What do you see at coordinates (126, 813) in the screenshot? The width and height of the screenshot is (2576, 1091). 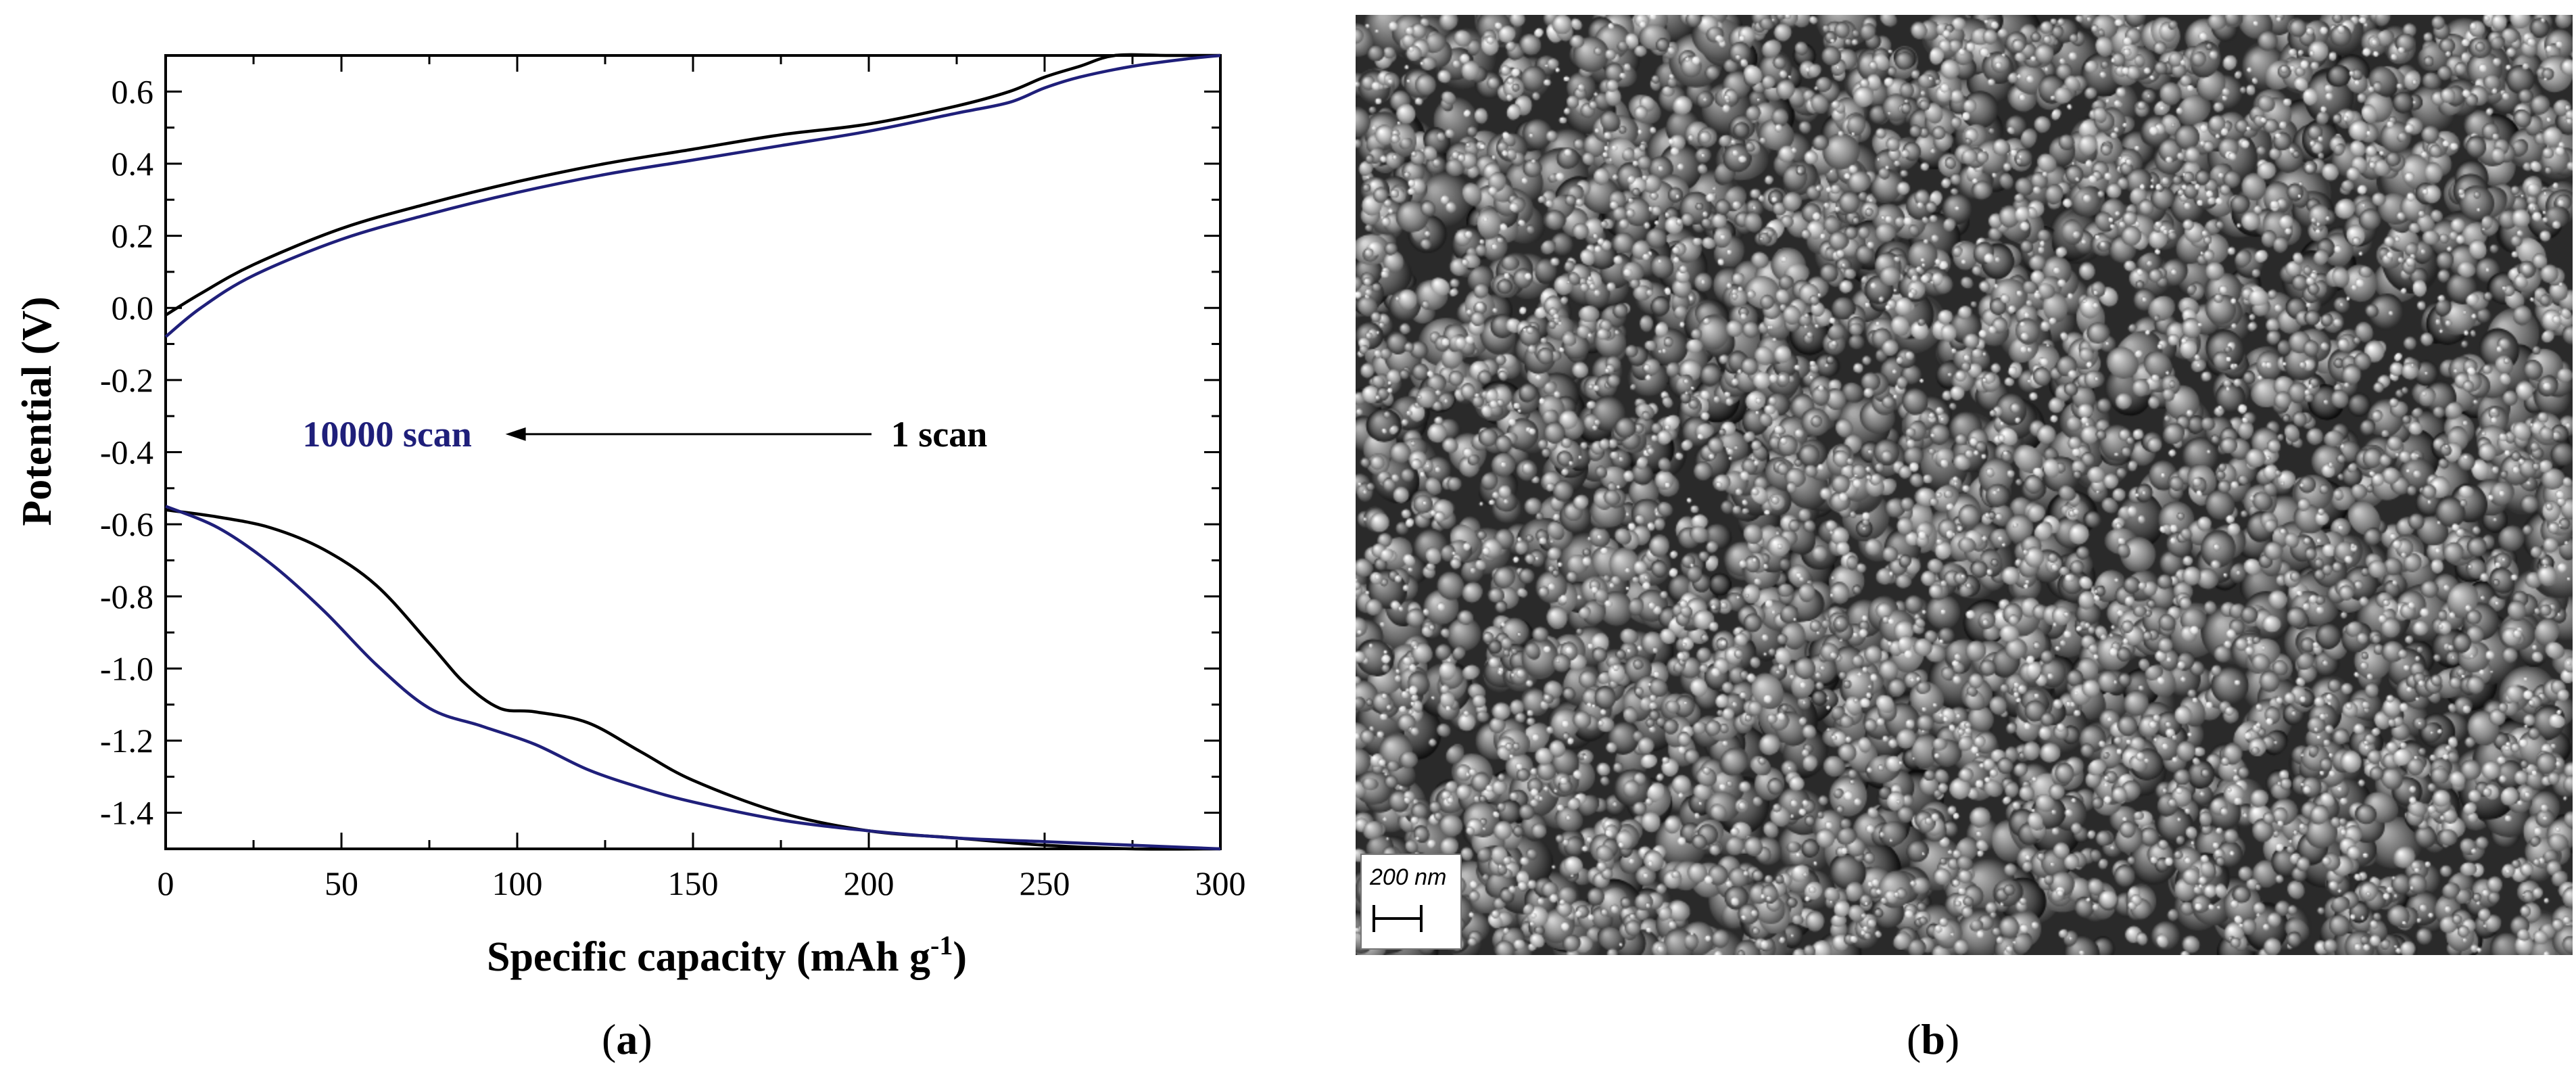 I see `y-tick-label: -1.4` at bounding box center [126, 813].